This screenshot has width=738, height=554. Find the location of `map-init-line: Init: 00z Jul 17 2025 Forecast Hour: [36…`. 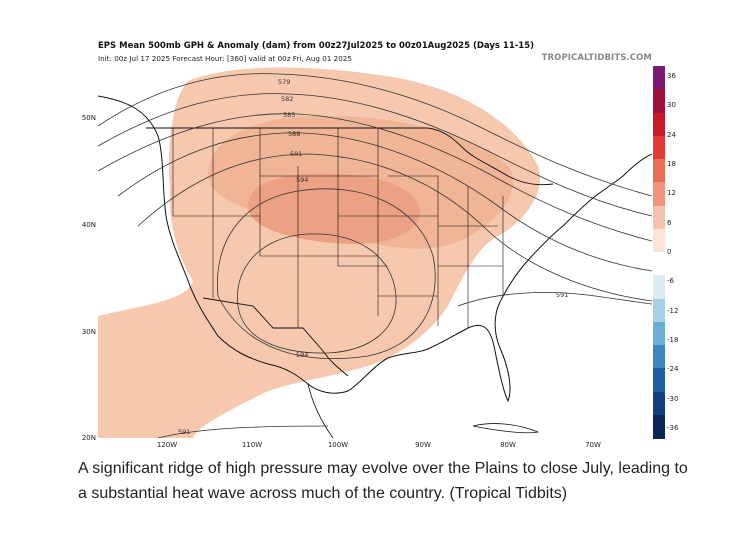

map-init-line: Init: 00z Jul 17 2025 Forecast Hour: [36… is located at coordinates (225, 58).